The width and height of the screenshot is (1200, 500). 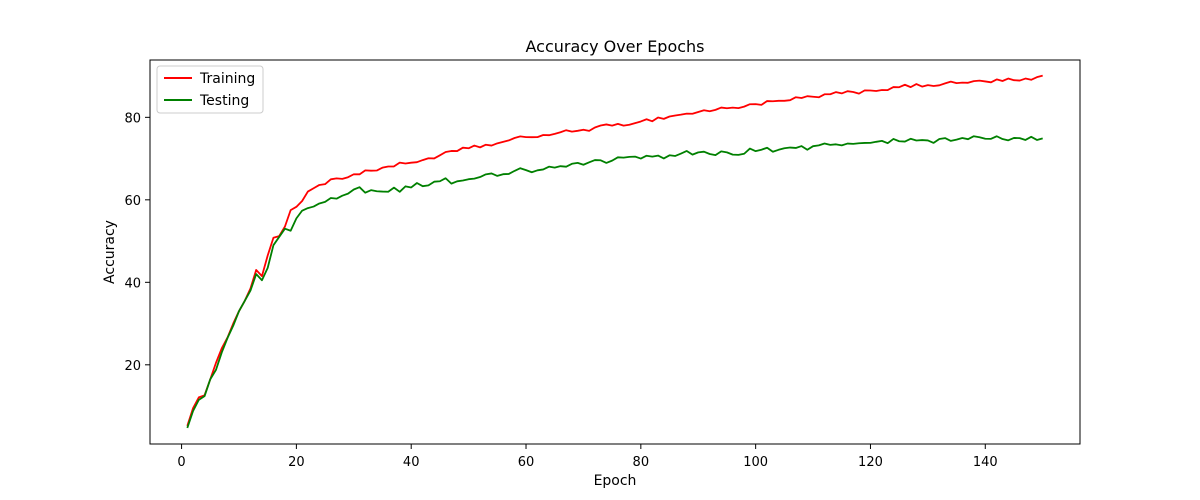 What do you see at coordinates (132, 366) in the screenshot?
I see `y-tick-label: 20` at bounding box center [132, 366].